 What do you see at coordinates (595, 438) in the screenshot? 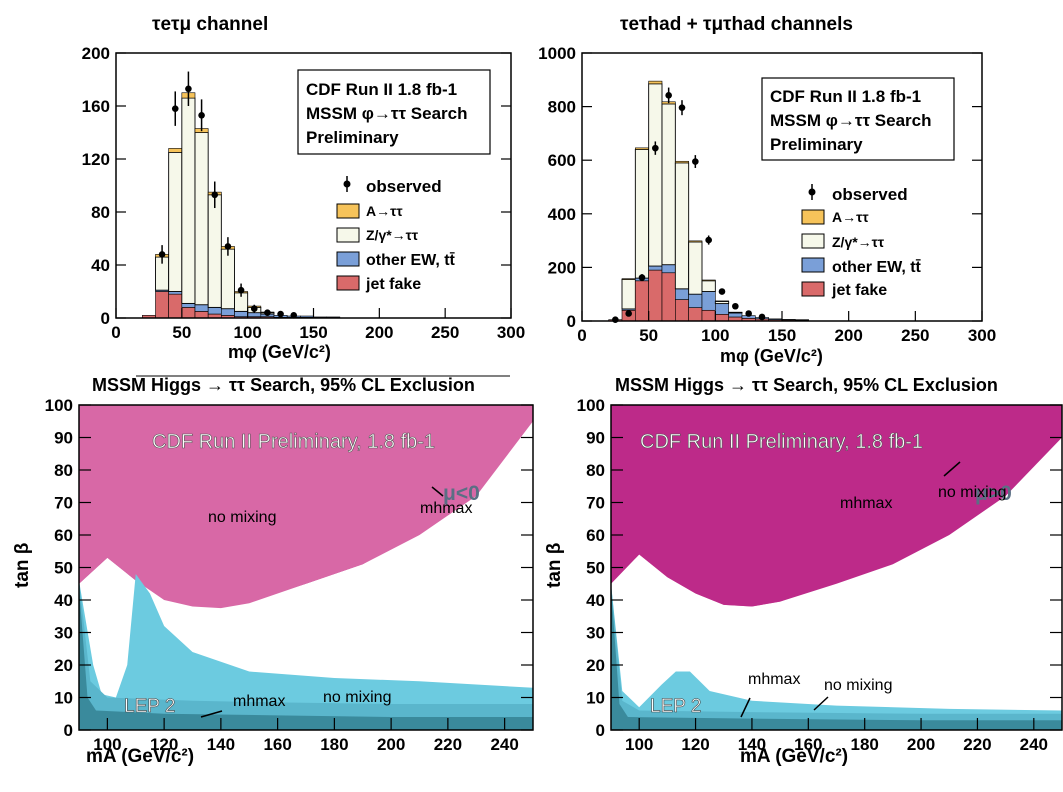
I see `excl-right-ytick-label-9: 90` at bounding box center [595, 438].